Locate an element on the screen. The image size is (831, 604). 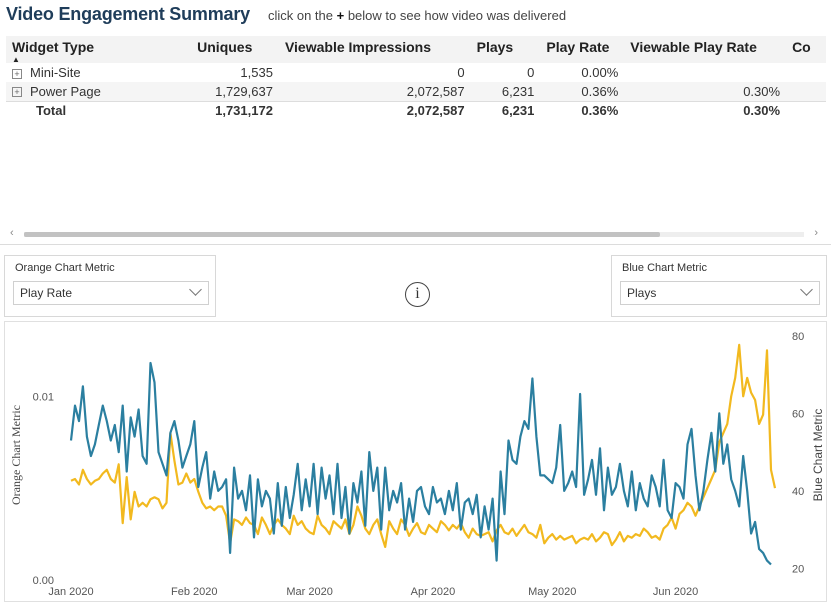
x-tick-label: Jun 2020 is located at coordinates (675, 592).